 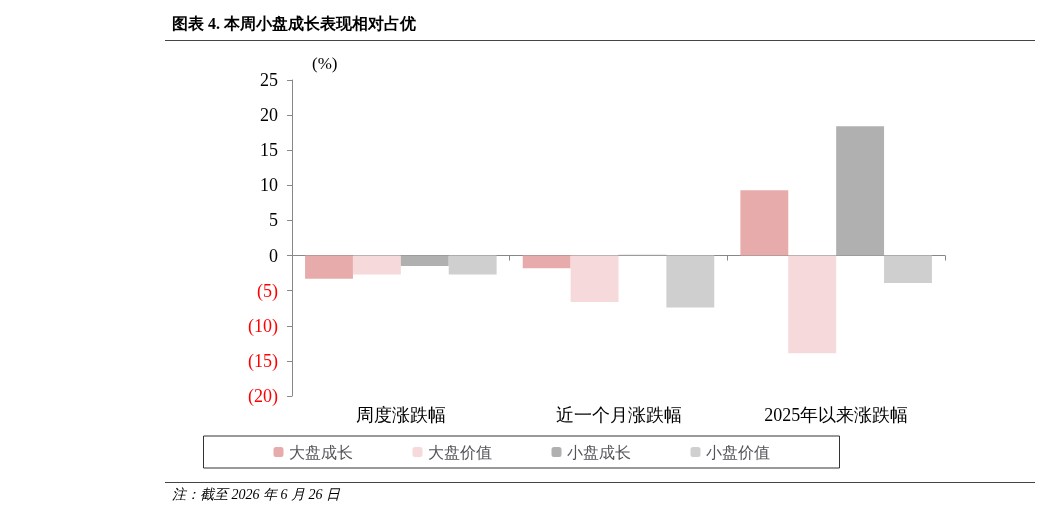 I want to click on x-tick-label: 近一个月涨跌幅, so click(x=618, y=415).